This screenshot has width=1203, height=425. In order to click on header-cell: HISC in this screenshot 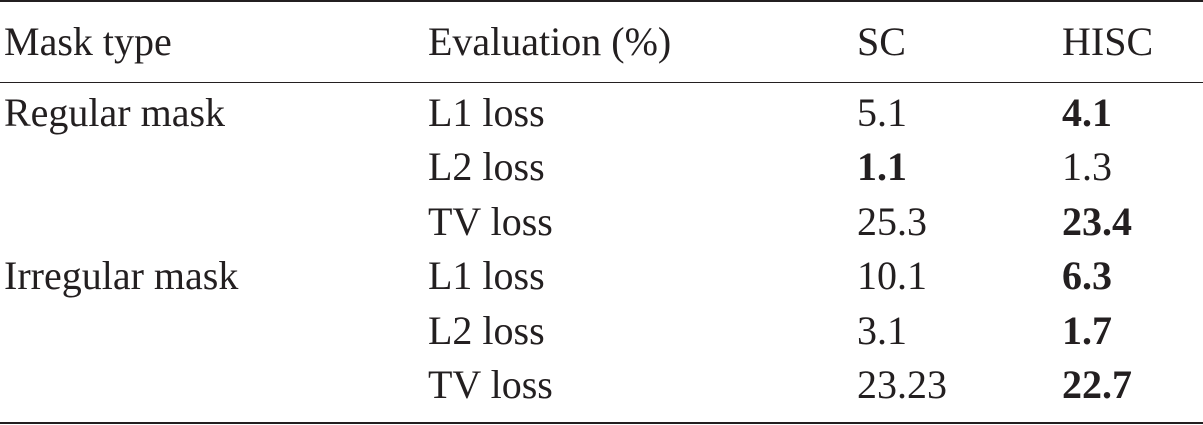, I will do `click(1108, 41)`.